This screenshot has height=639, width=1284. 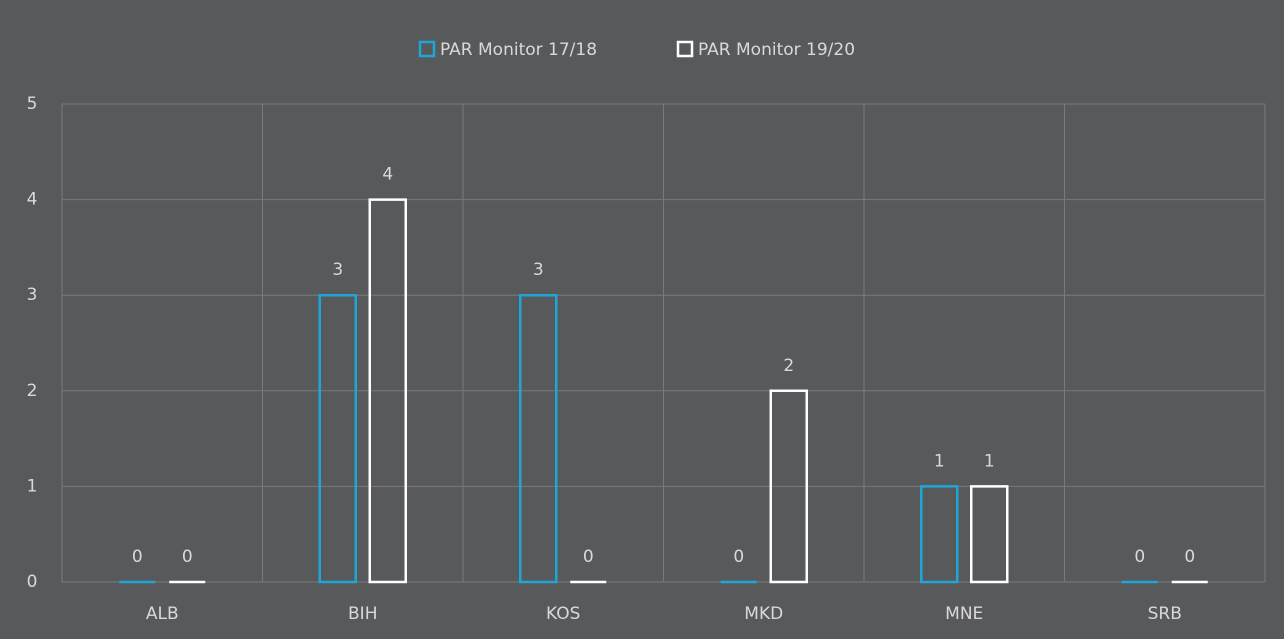 What do you see at coordinates (32, 582) in the screenshot?
I see `y-tick-label: 0` at bounding box center [32, 582].